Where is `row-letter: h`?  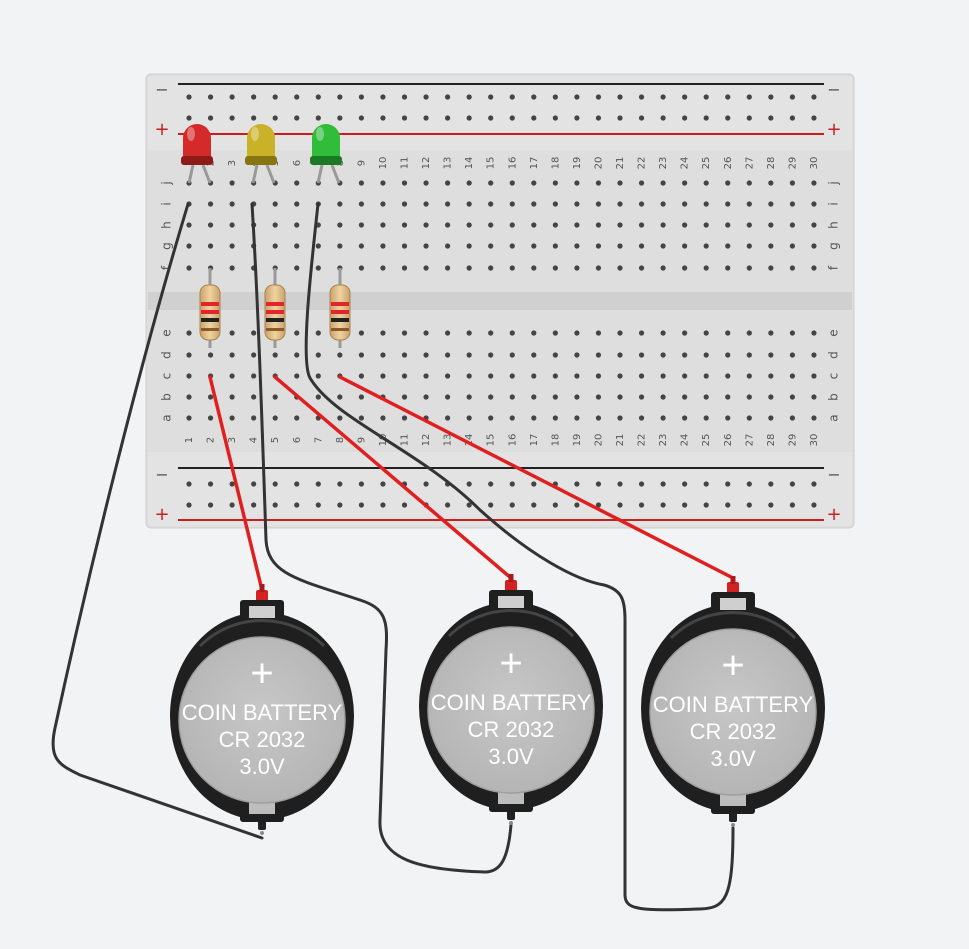 row-letter: h is located at coordinates (834, 225).